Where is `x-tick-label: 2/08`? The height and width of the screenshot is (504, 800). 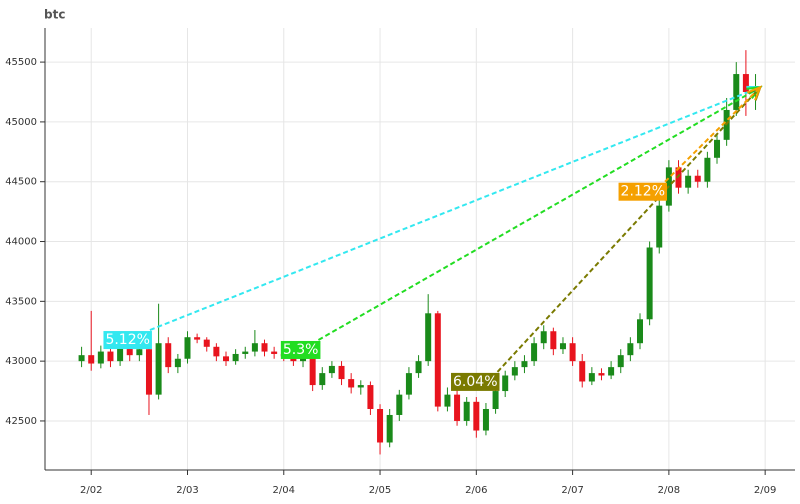 x-tick-label: 2/08 is located at coordinates (669, 490).